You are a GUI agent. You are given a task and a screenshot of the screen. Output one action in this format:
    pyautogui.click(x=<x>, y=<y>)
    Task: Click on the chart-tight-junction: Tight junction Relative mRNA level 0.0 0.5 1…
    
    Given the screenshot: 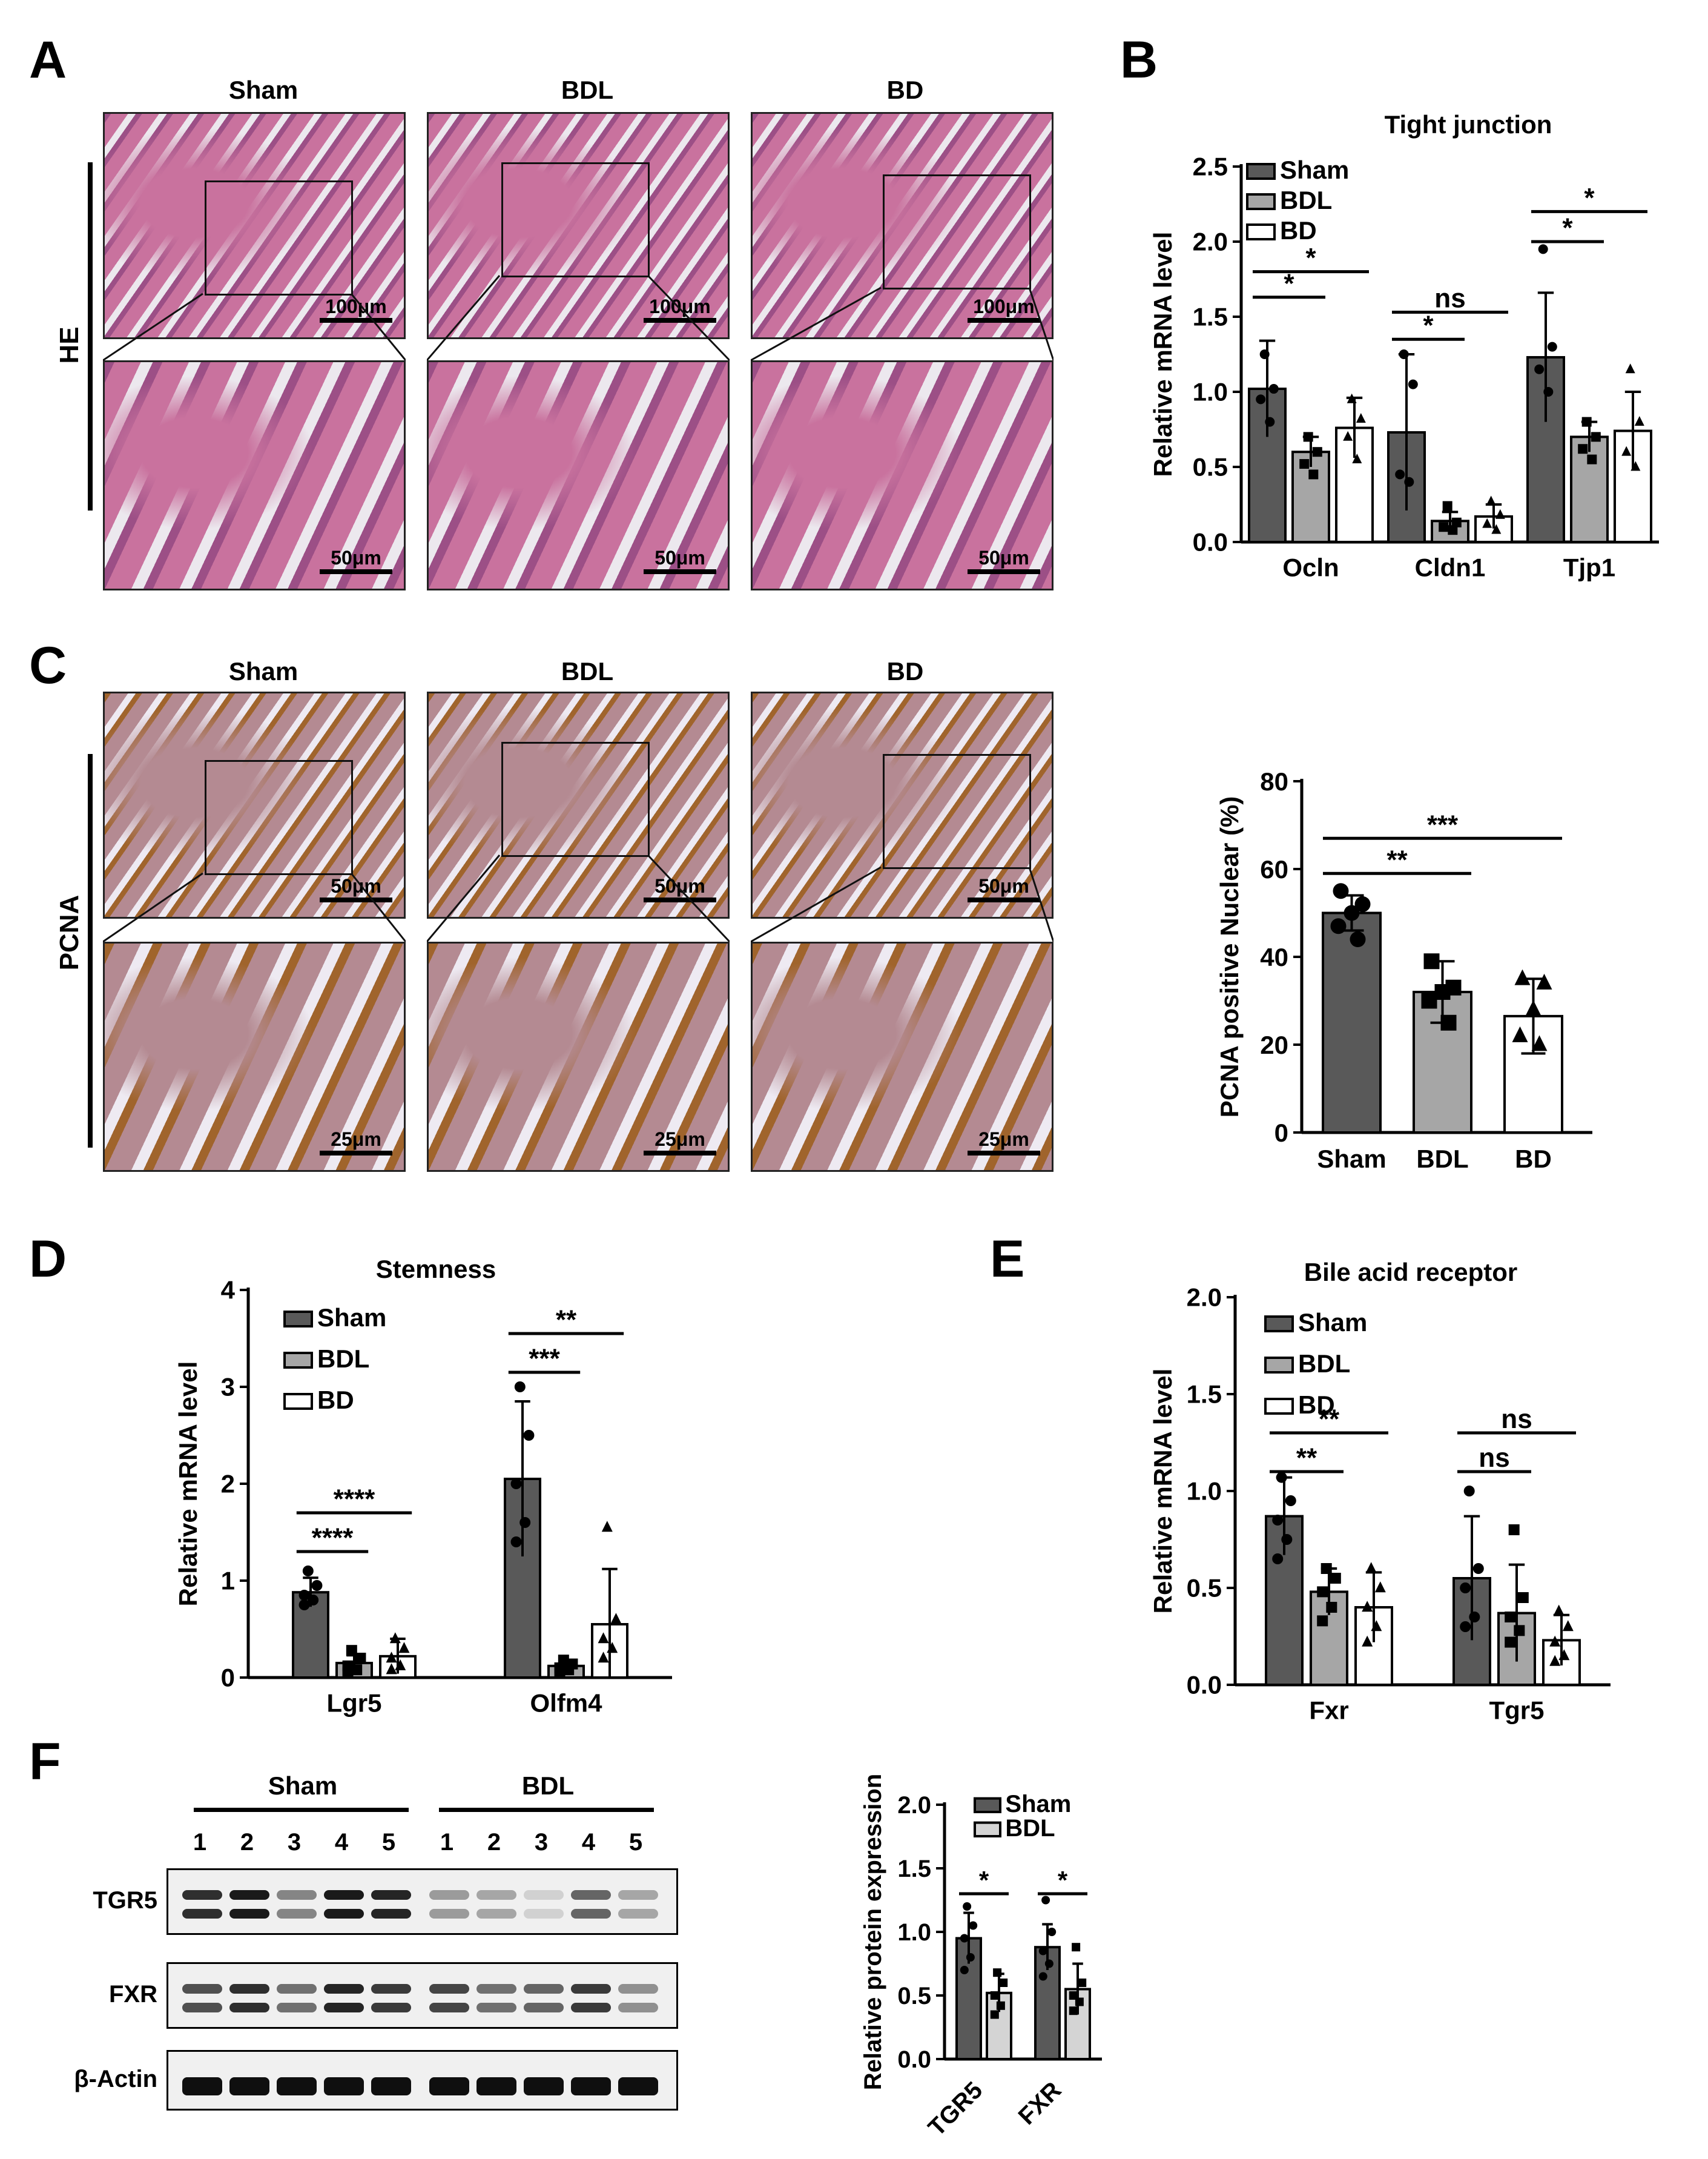 What is the action you would take?
    pyautogui.click(x=1404, y=346)
    